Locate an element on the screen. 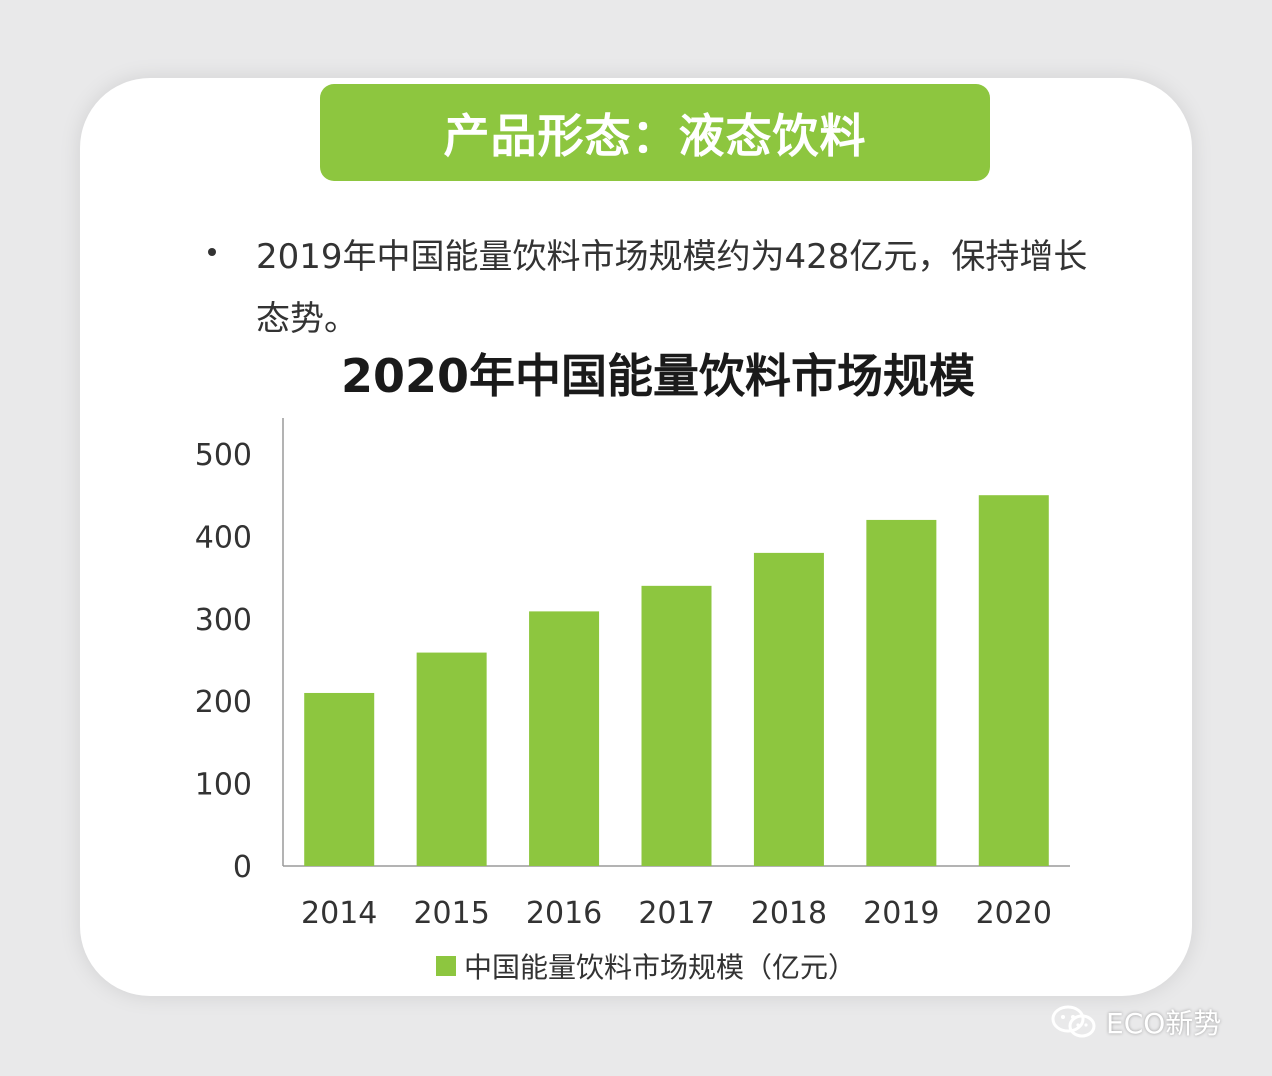  header-title: 产品形态：液态饮料 is located at coordinates (655, 135).